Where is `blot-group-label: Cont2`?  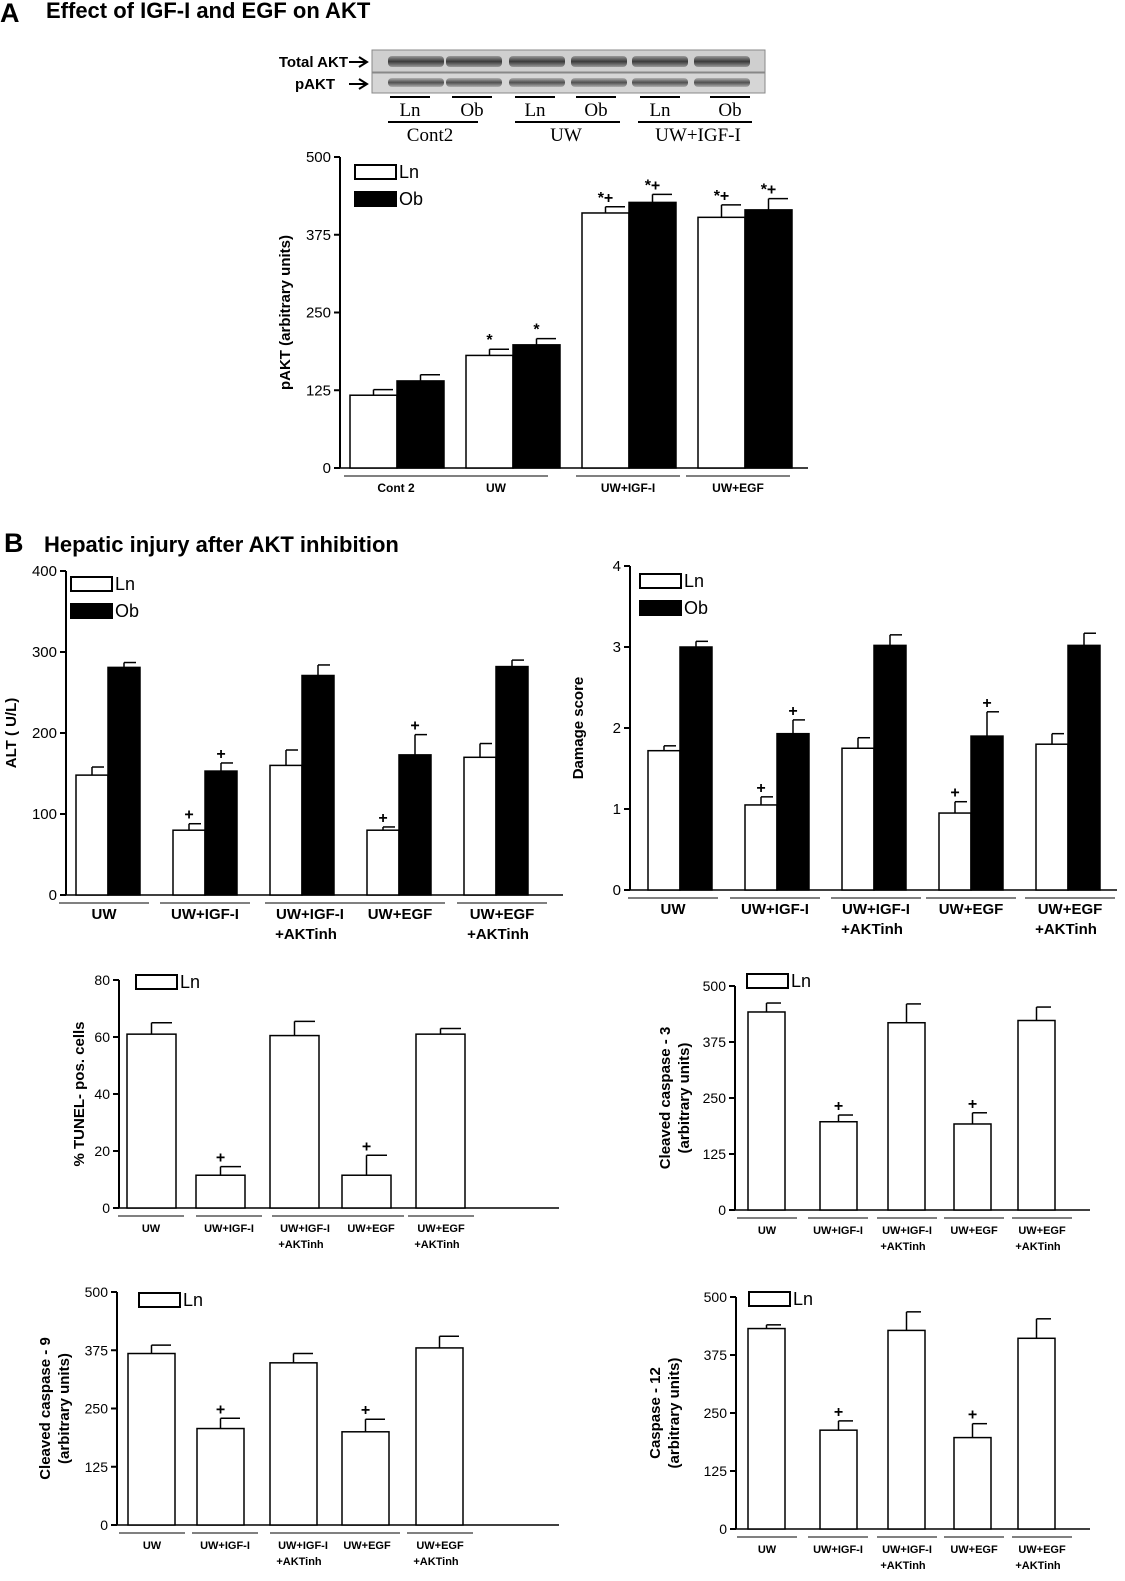 blot-group-label: Cont2 is located at coordinates (430, 135).